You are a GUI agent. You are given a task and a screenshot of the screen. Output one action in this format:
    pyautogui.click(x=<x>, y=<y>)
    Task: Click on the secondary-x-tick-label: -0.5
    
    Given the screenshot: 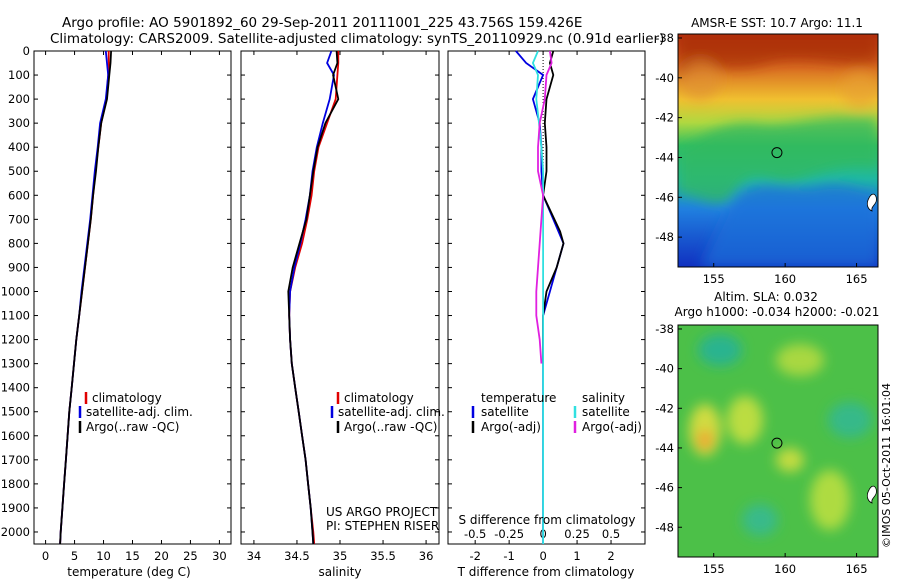 What is the action you would take?
    pyautogui.click(x=475, y=534)
    